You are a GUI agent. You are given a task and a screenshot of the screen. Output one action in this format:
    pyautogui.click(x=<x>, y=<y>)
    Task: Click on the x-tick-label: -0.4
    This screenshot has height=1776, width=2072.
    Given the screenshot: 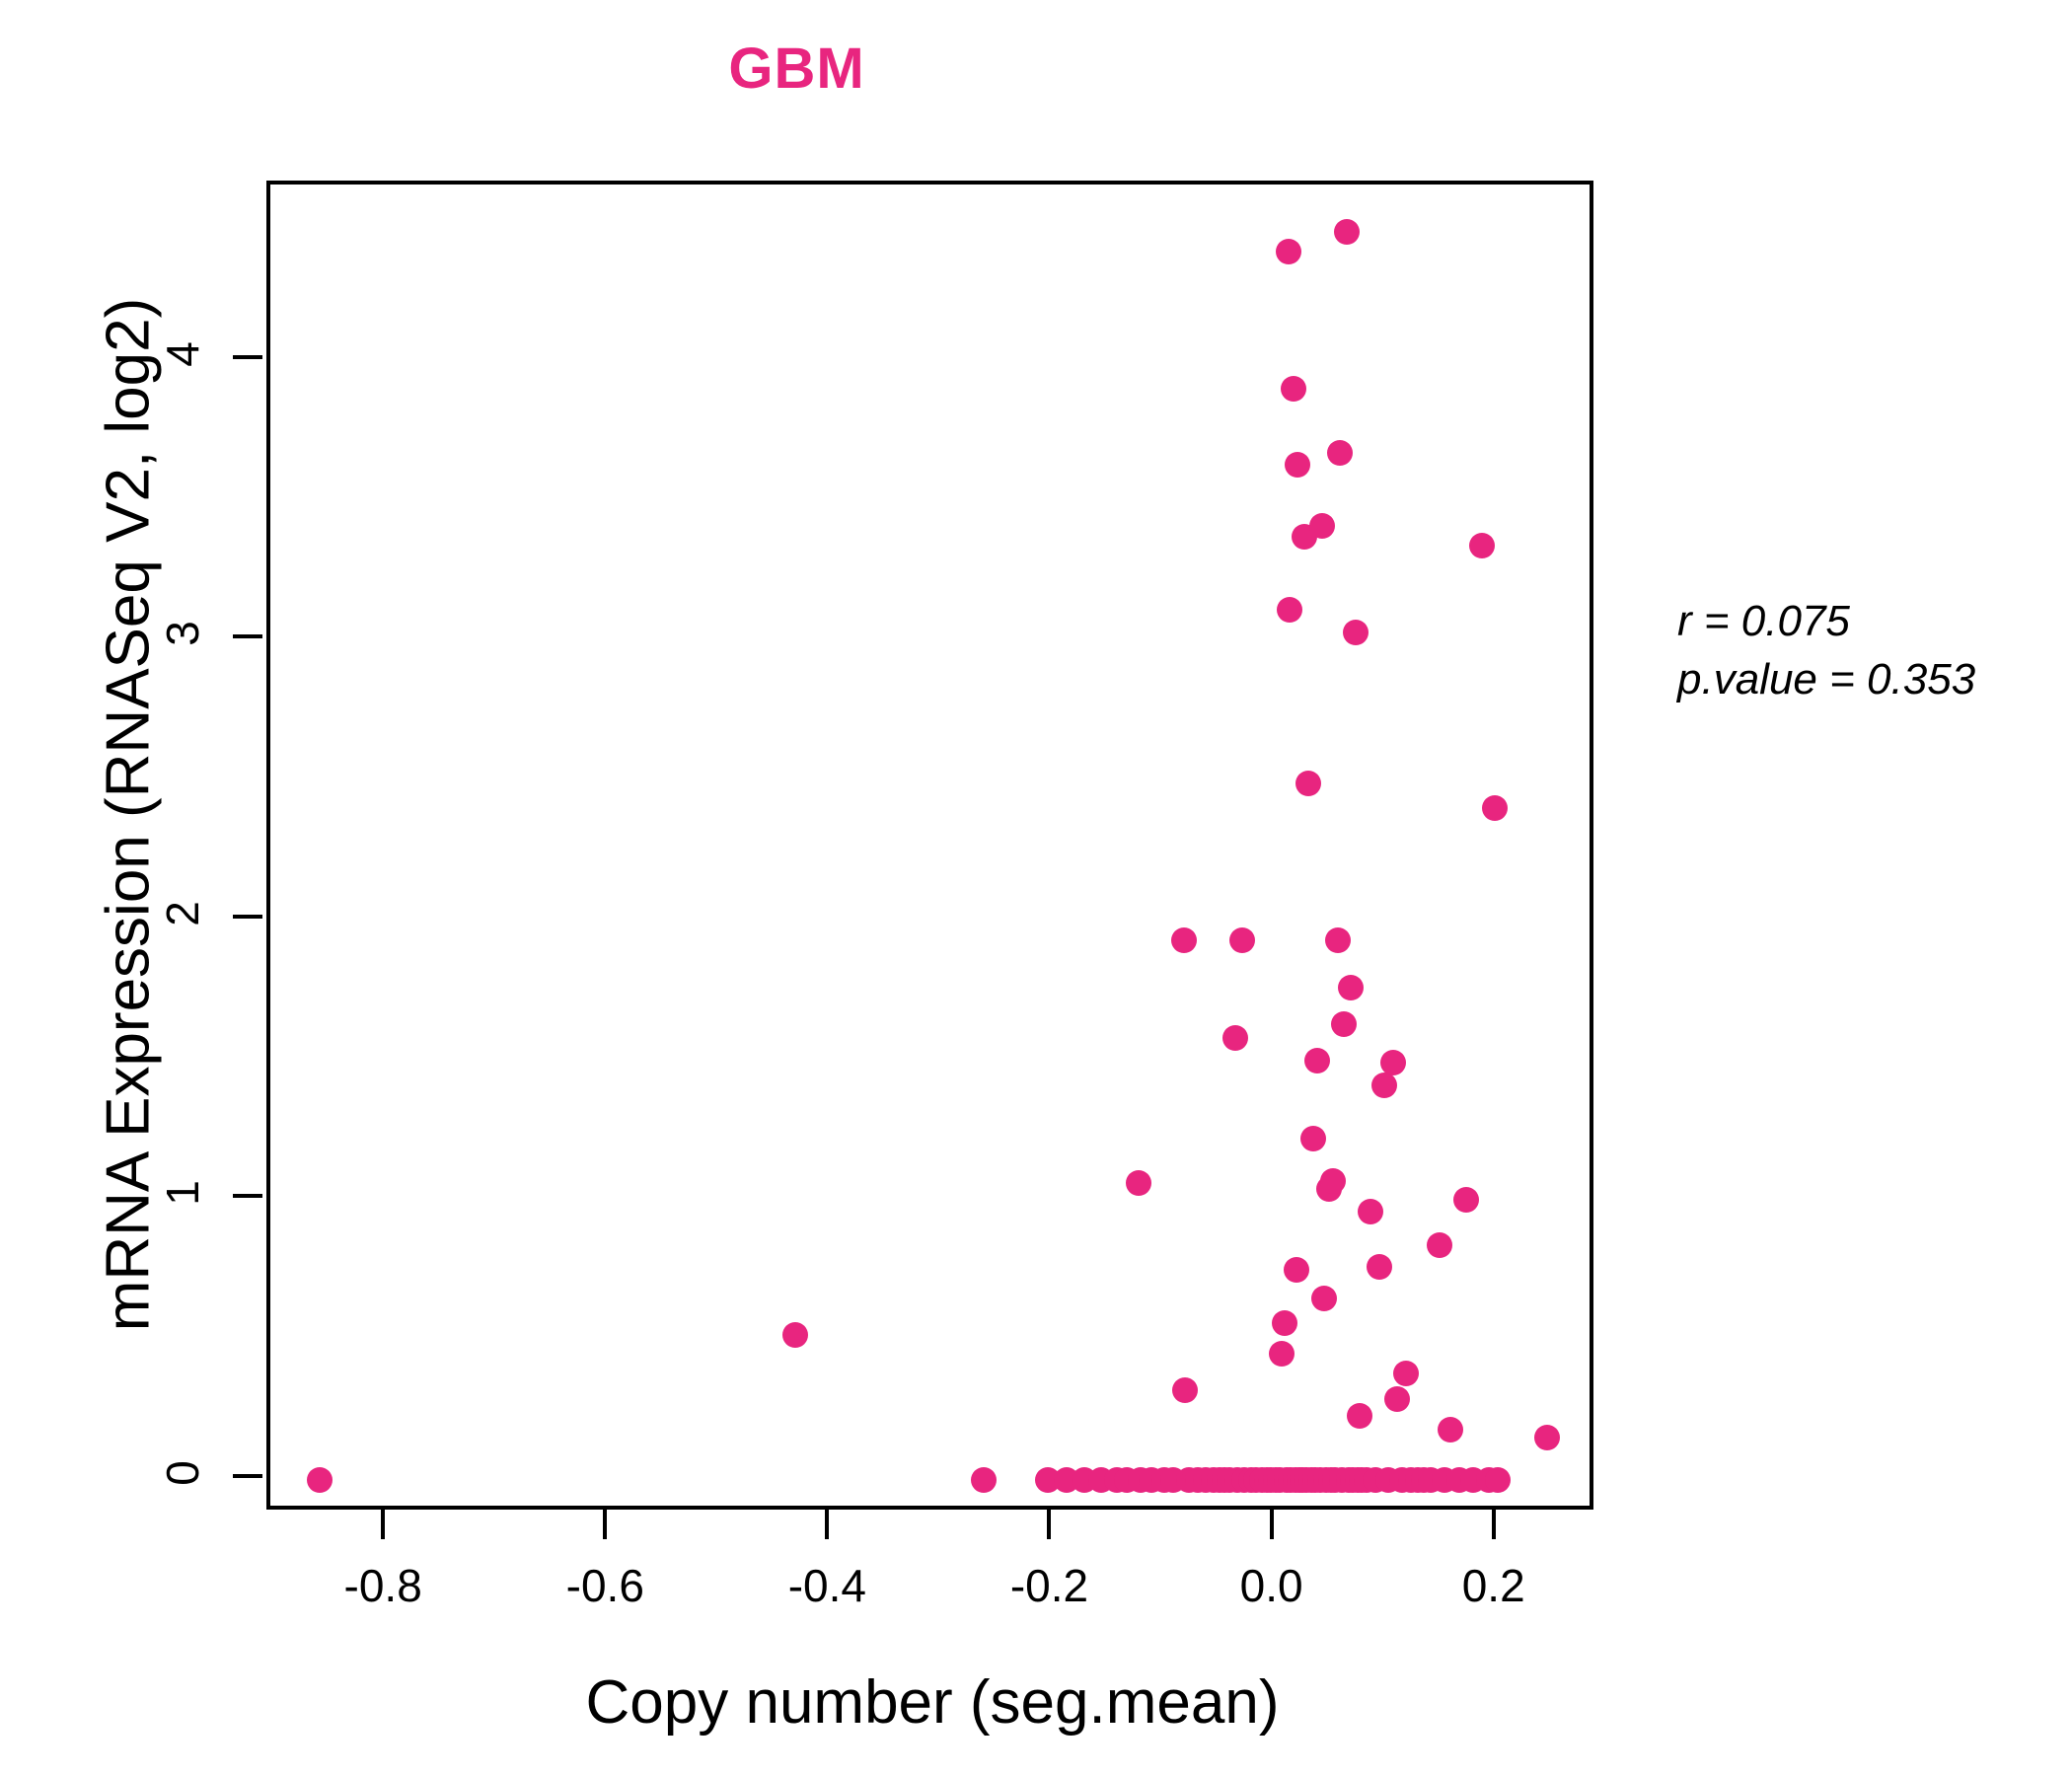 What is the action you would take?
    pyautogui.click(x=827, y=1586)
    